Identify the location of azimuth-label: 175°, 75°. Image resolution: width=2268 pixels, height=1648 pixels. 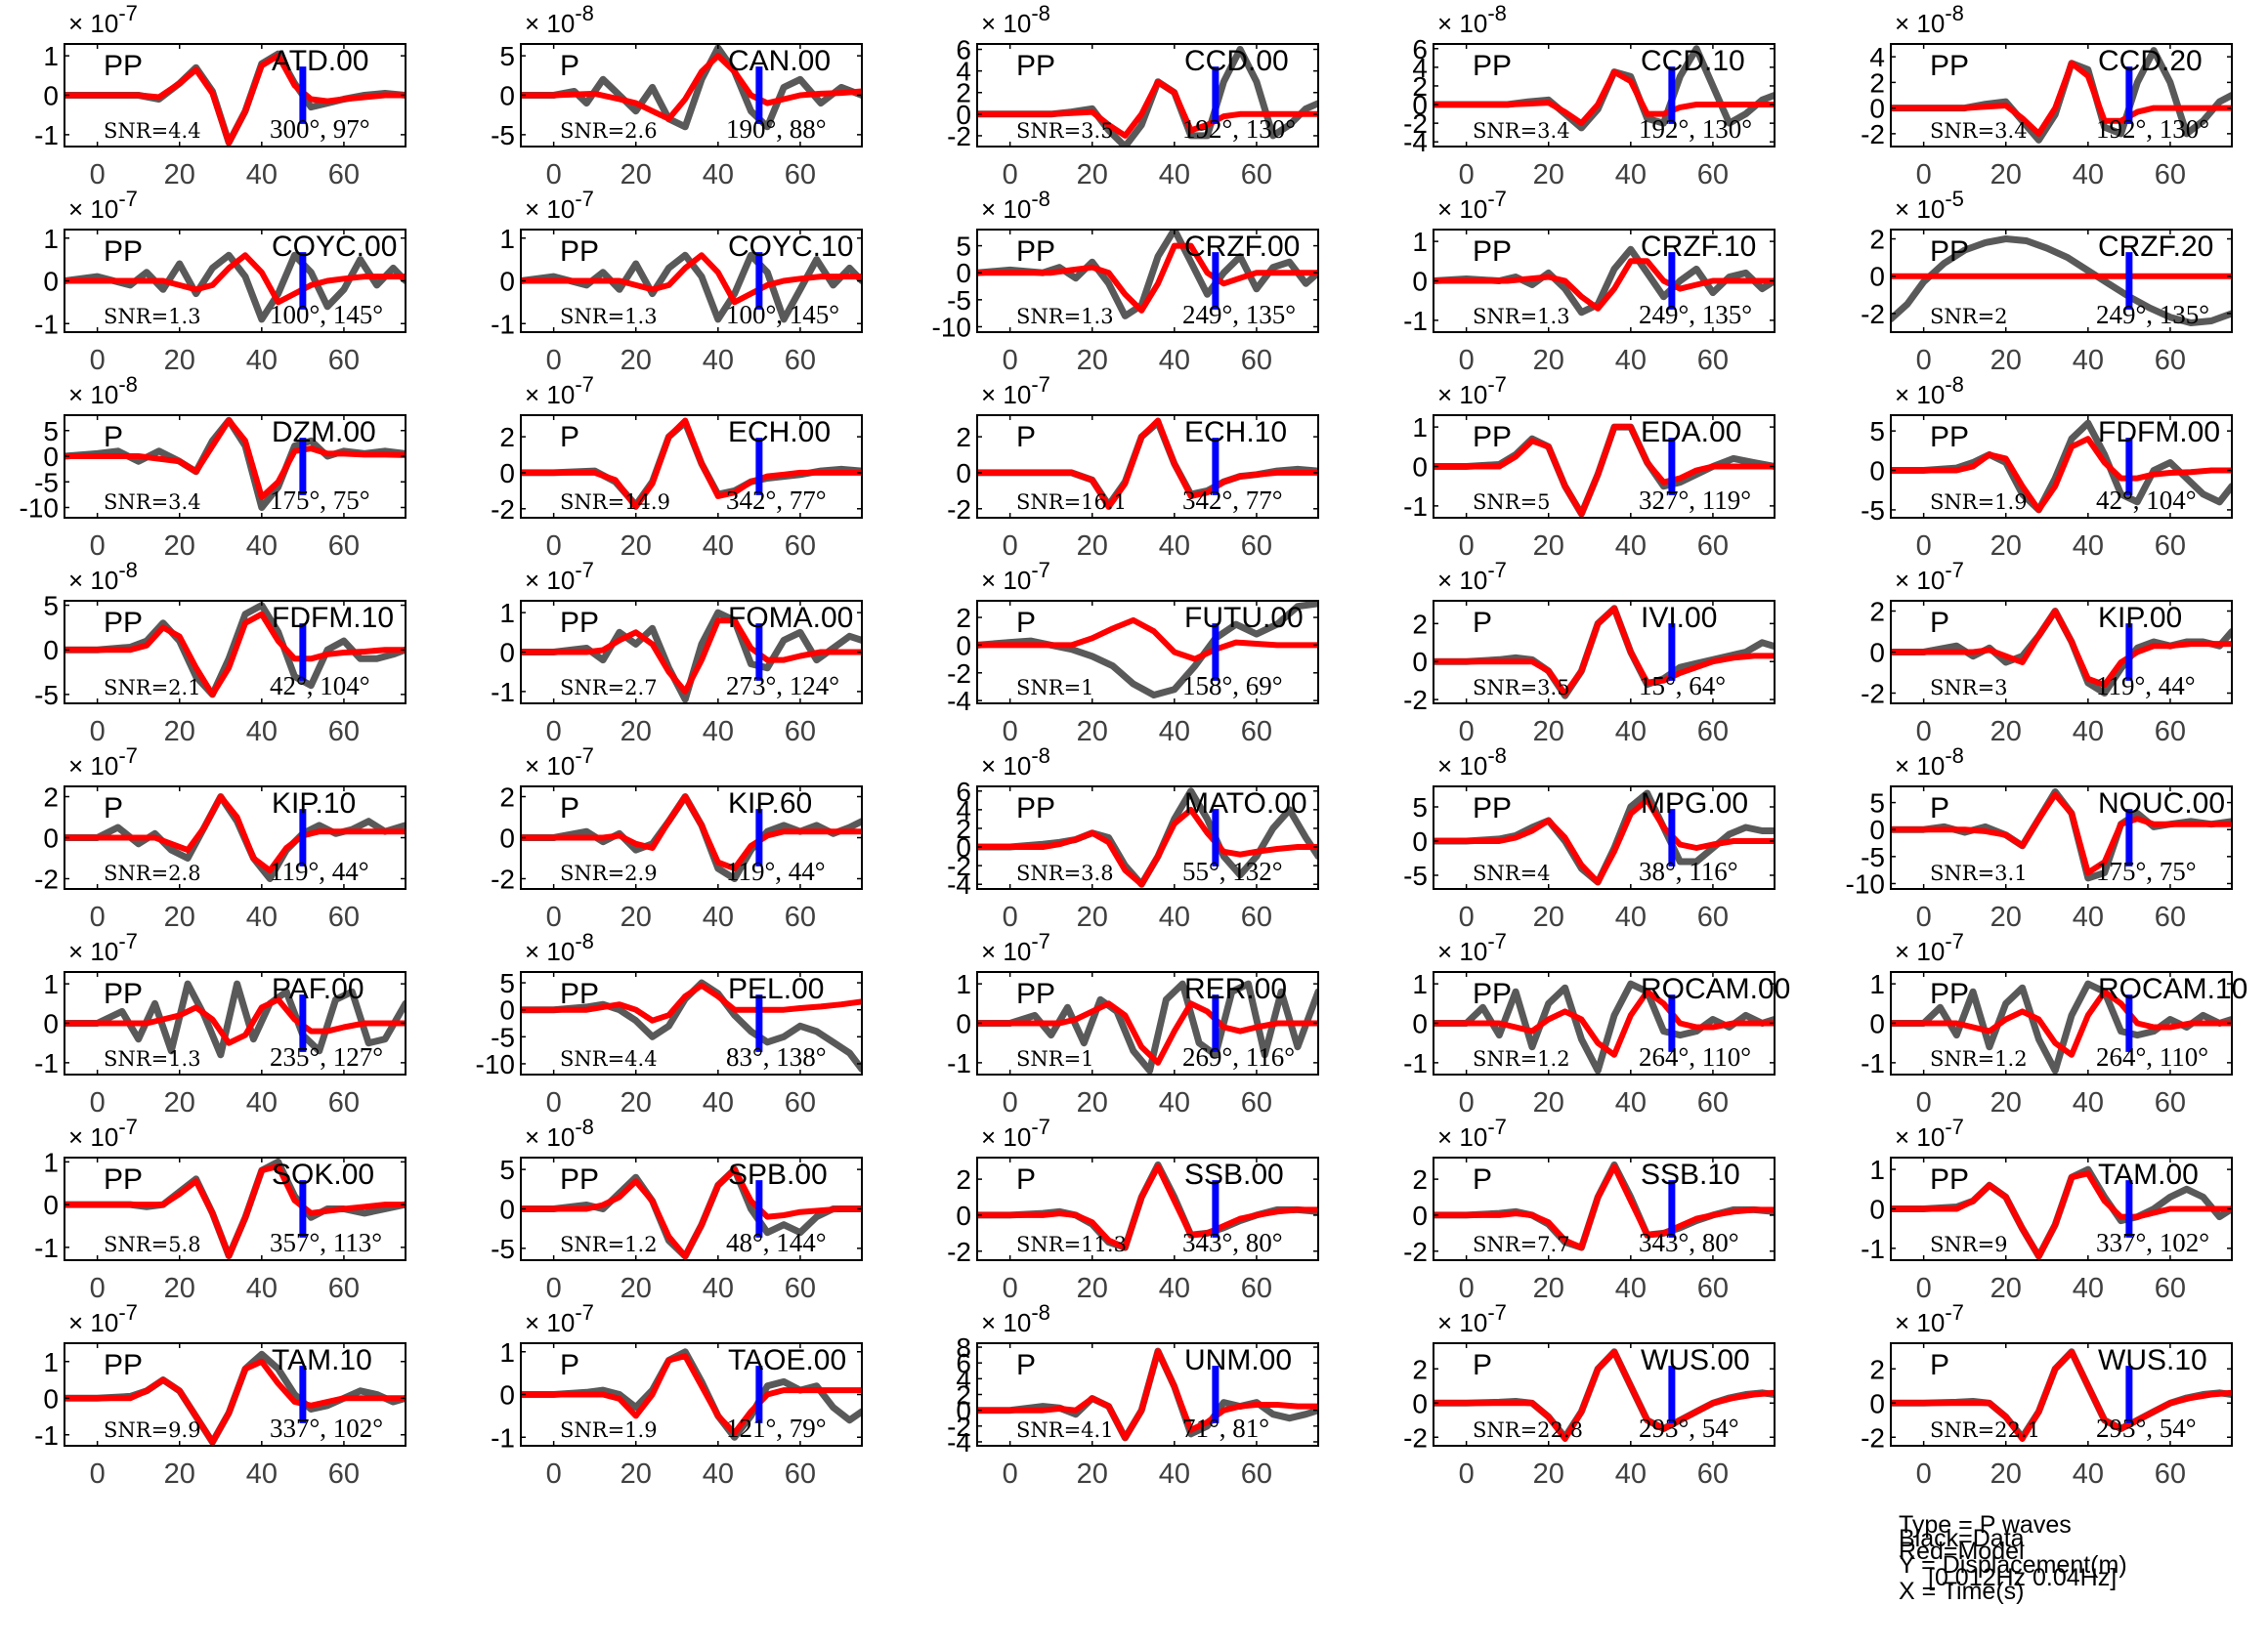
(2146, 871).